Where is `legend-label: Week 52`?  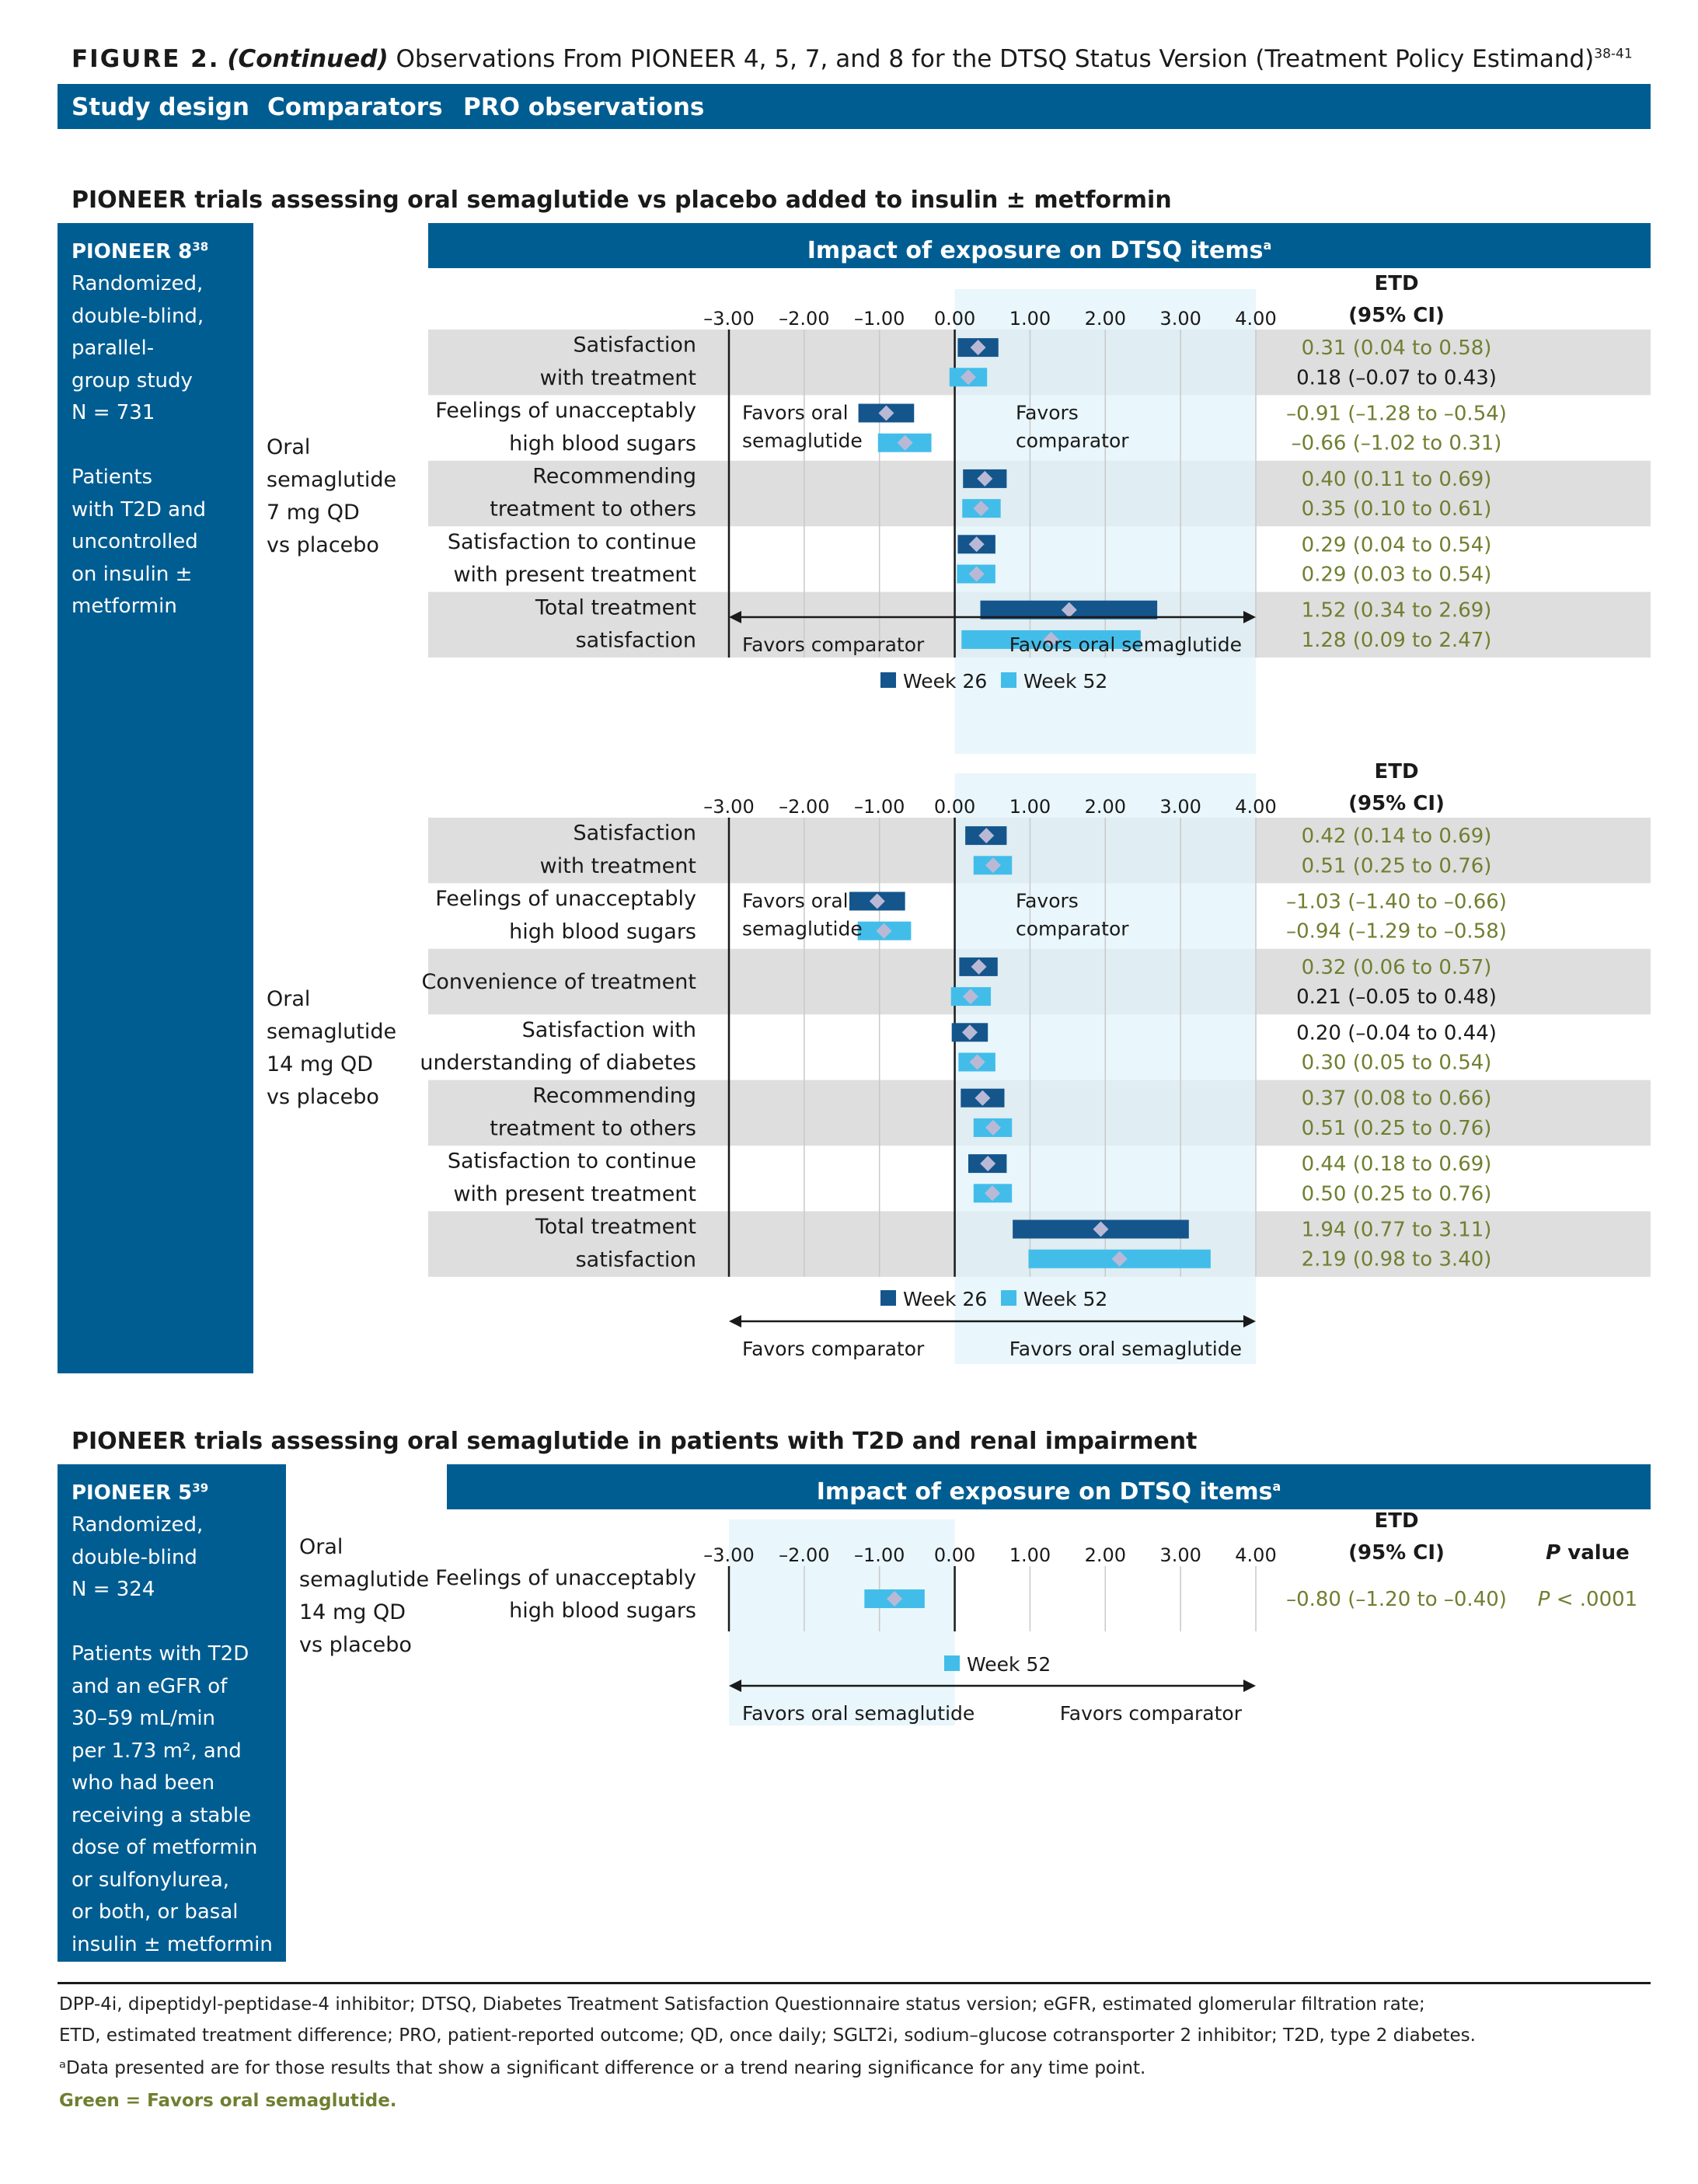 legend-label: Week 52 is located at coordinates (1065, 1299).